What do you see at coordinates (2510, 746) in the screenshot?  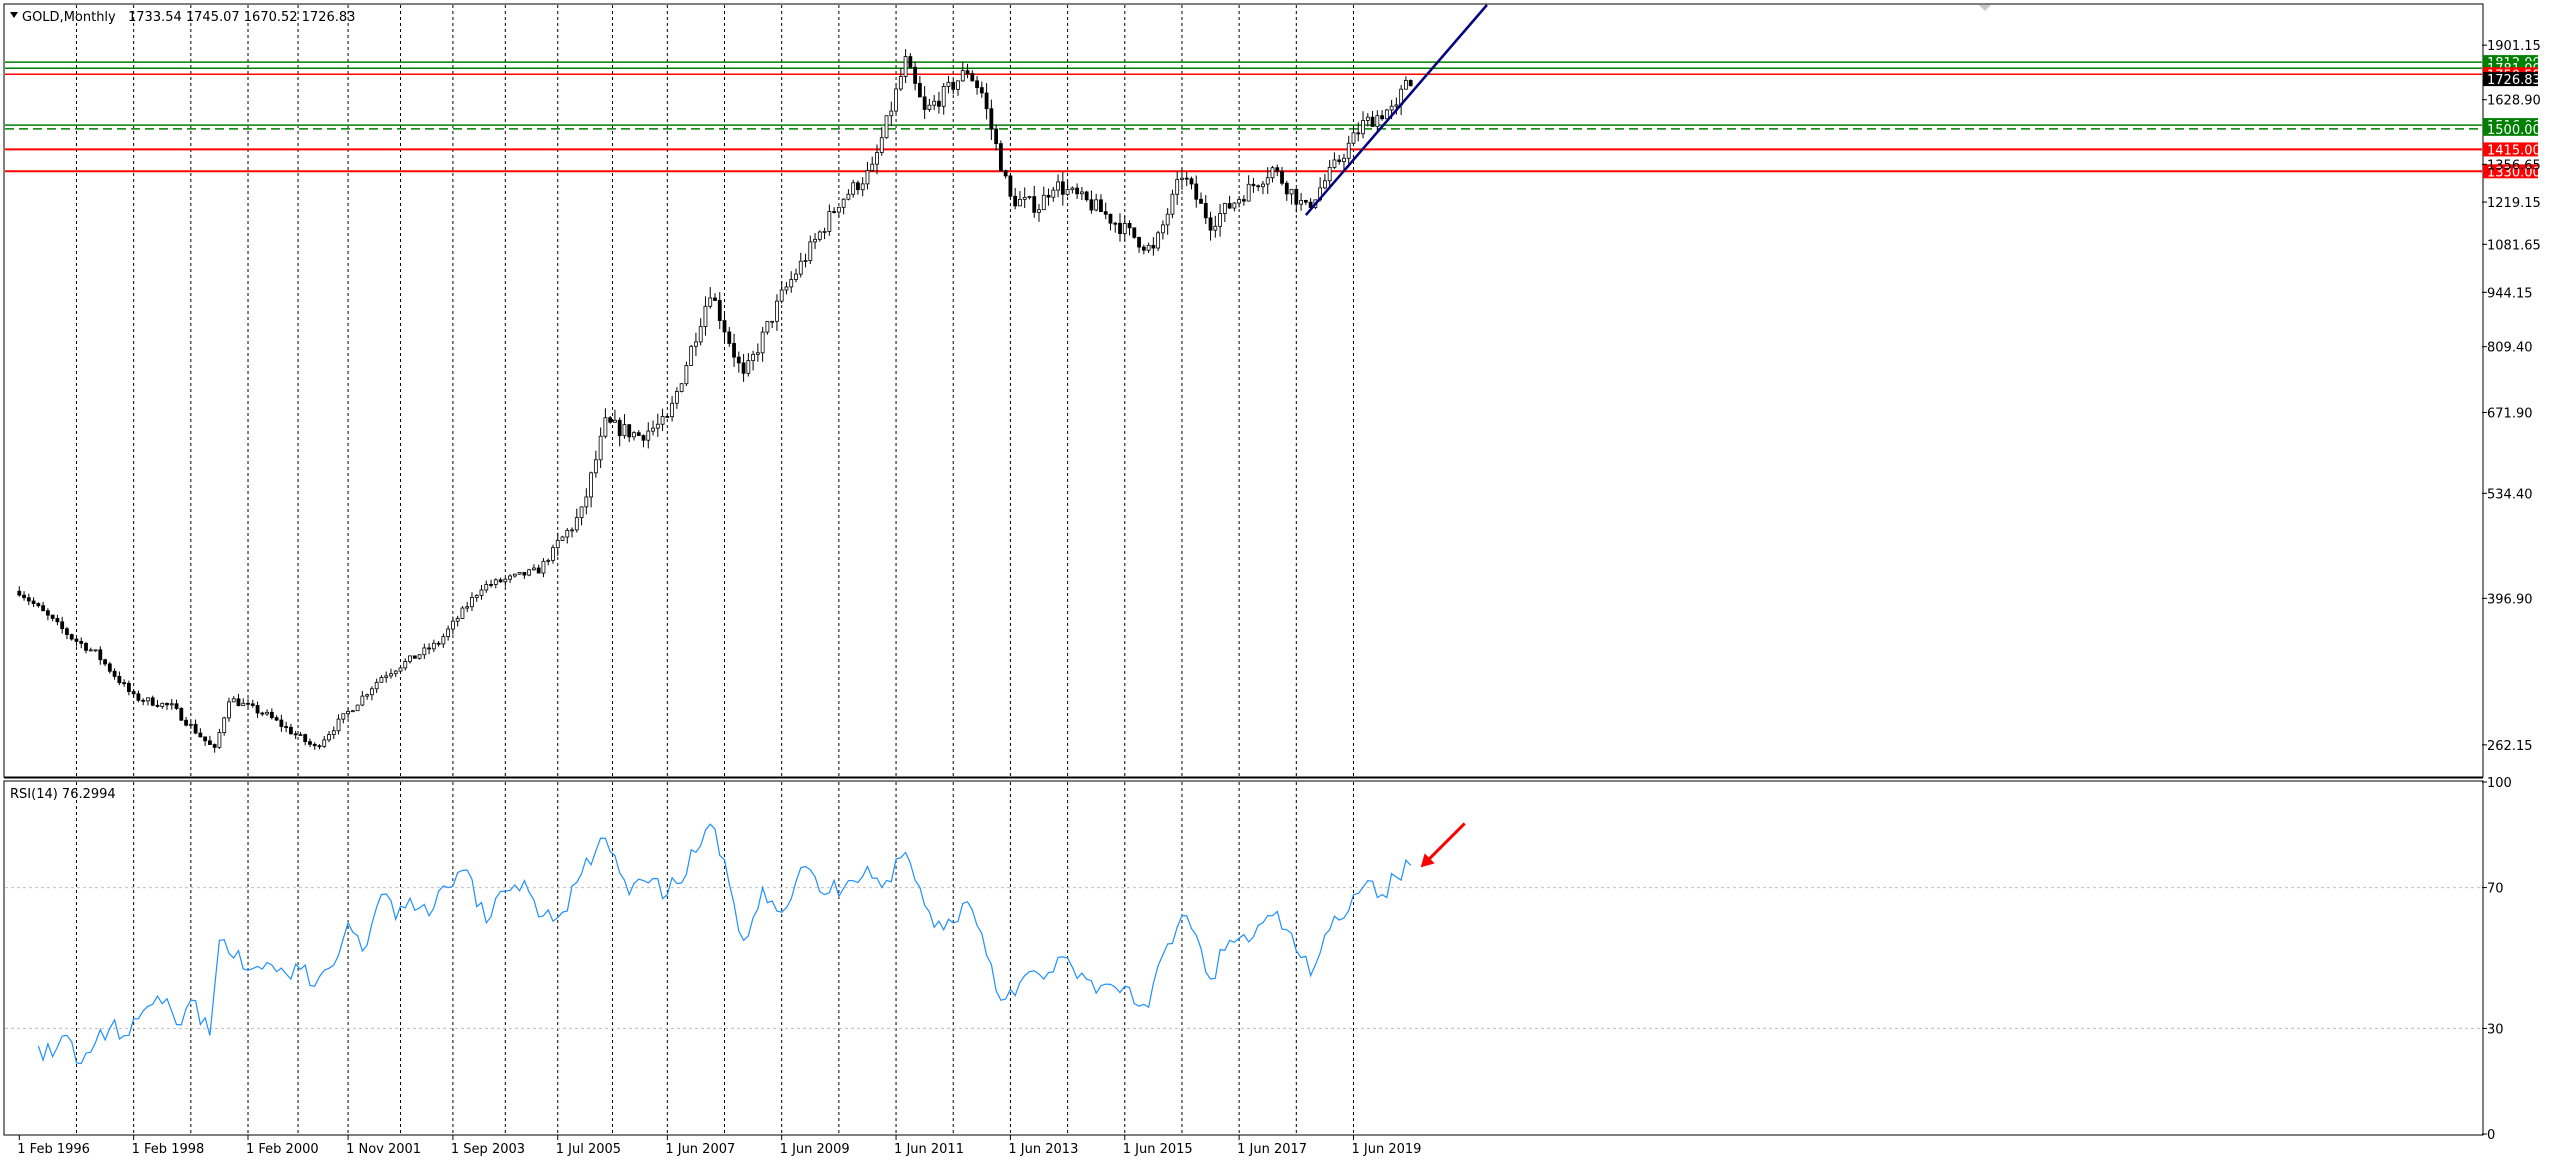 I see `price-axis-label: 262.15` at bounding box center [2510, 746].